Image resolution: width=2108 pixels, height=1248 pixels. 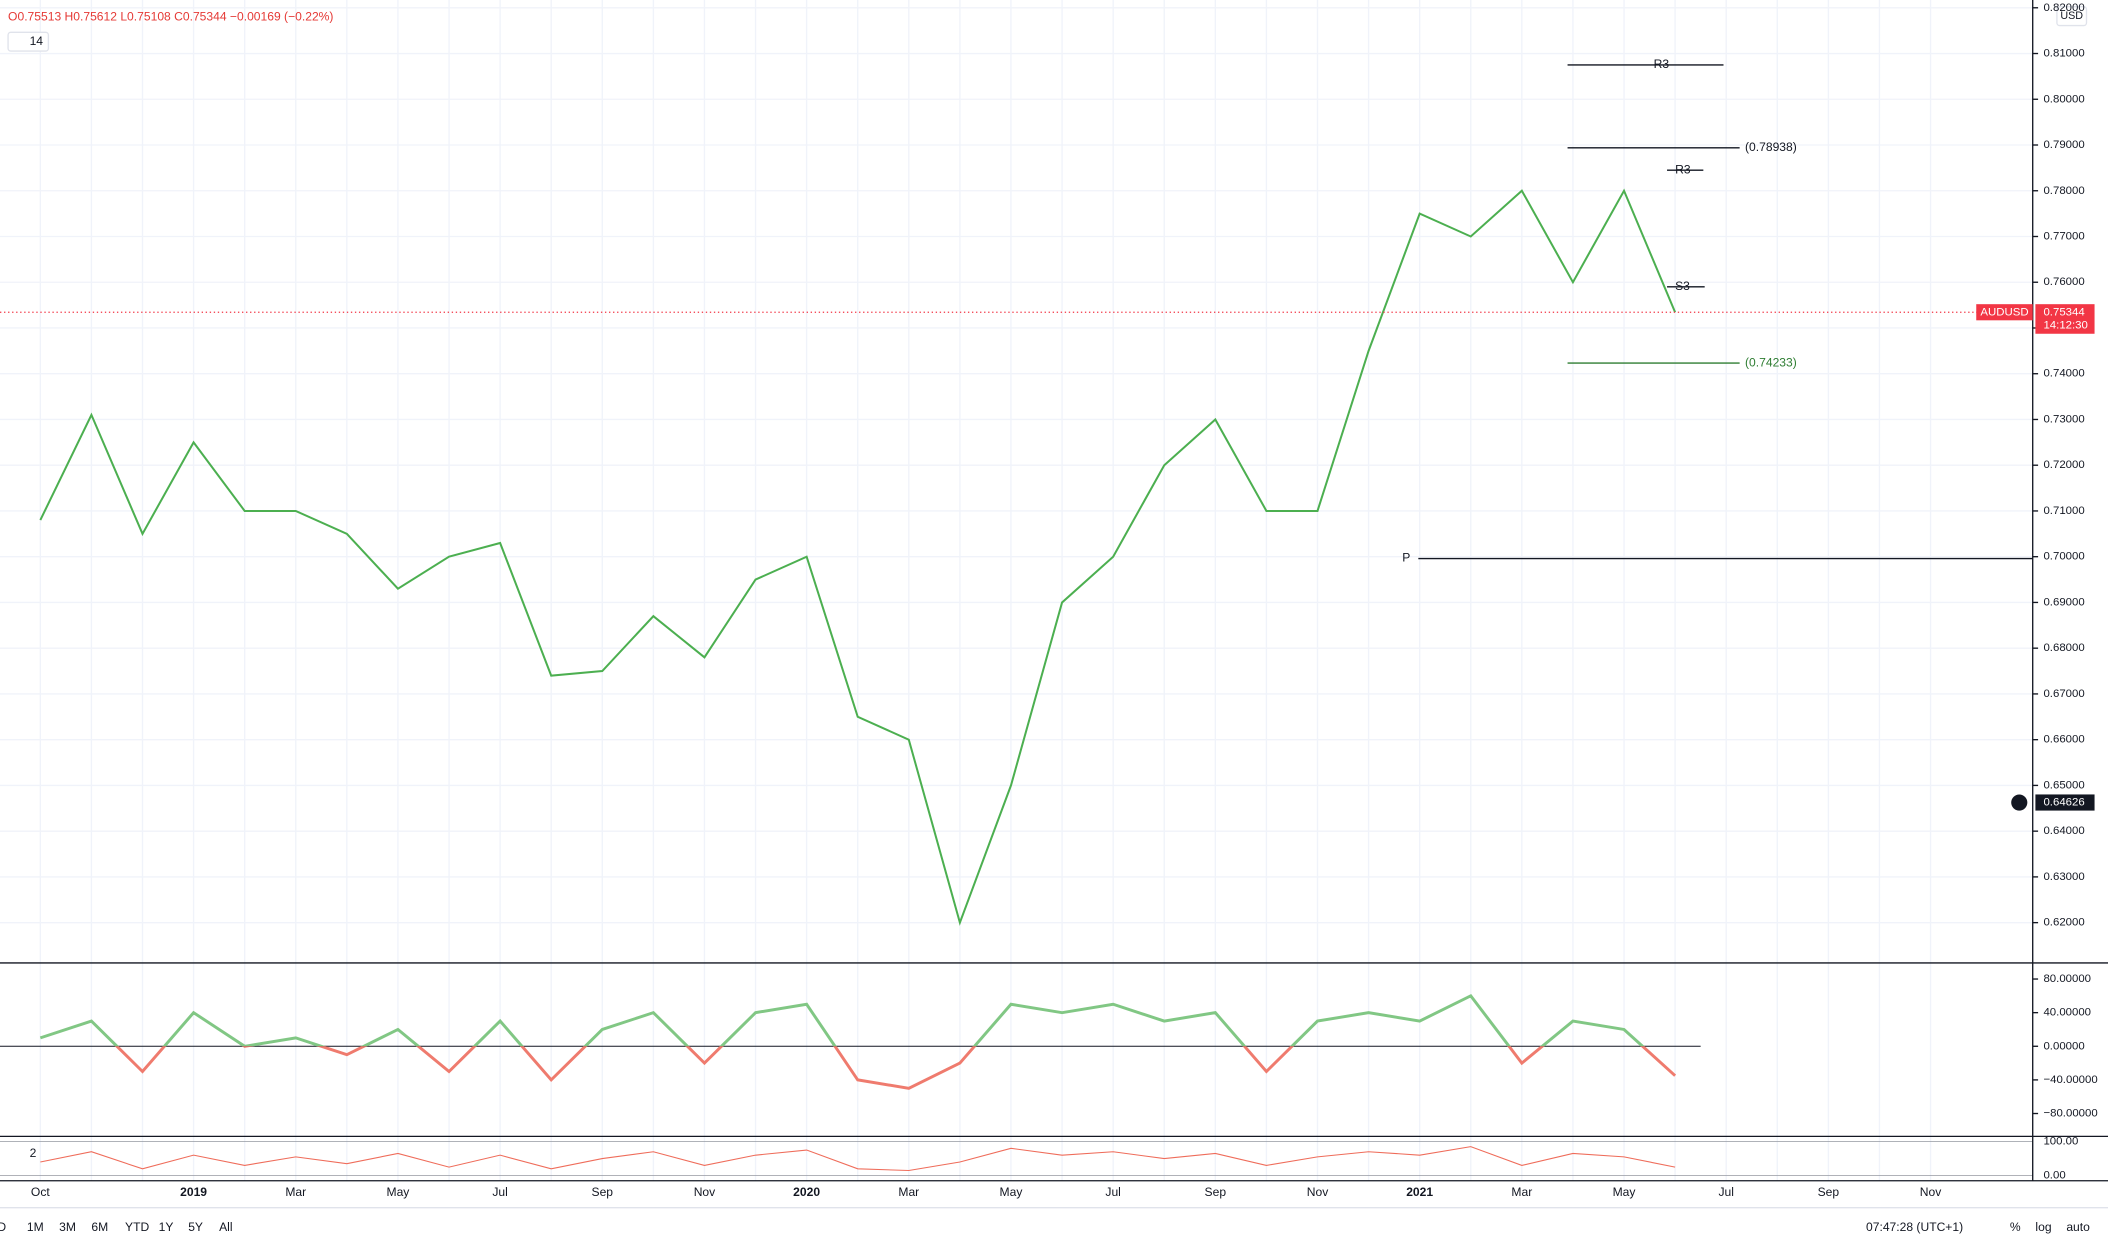 I want to click on range-button: 1Y, so click(x=166, y=1227).